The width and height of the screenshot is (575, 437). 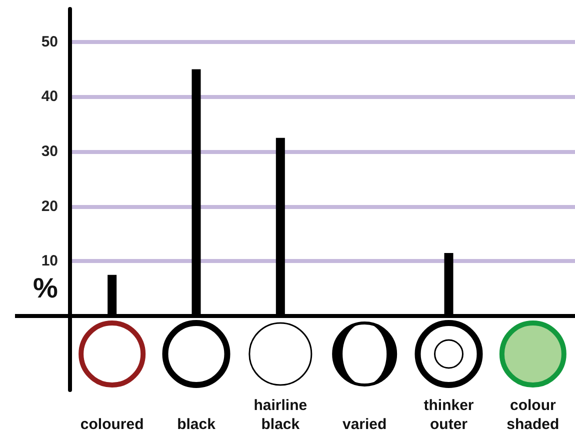 What do you see at coordinates (112, 424) in the screenshot?
I see `x-tick-label: coloured` at bounding box center [112, 424].